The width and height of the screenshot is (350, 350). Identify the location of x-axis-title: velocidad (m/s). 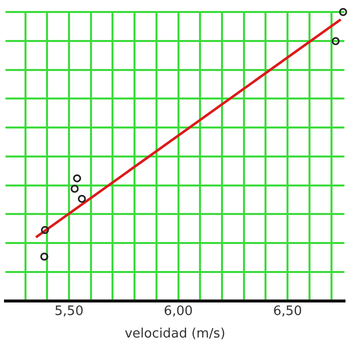
(175, 334).